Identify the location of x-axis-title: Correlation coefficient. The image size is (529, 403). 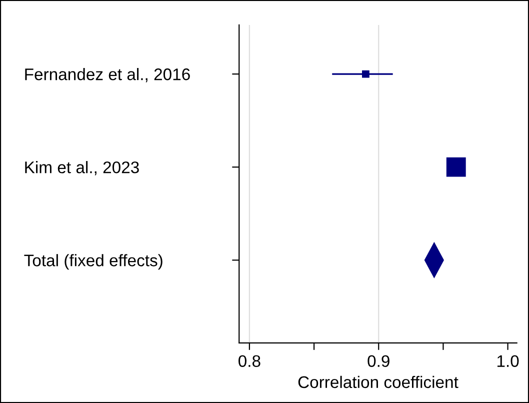
(378, 382).